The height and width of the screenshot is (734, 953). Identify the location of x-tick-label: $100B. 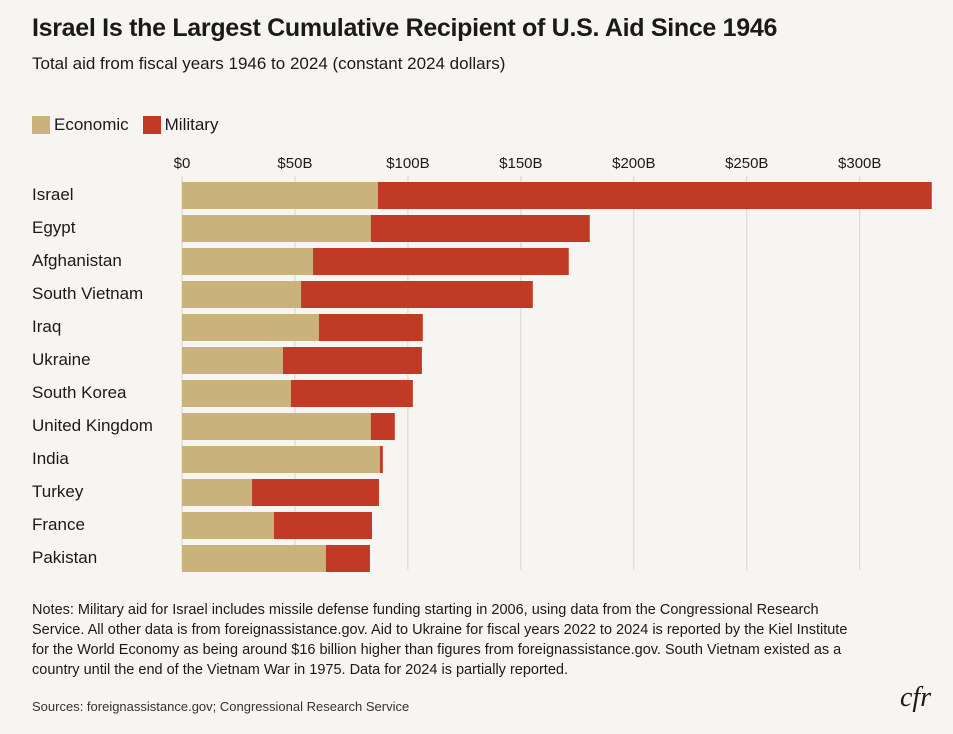
(407, 163).